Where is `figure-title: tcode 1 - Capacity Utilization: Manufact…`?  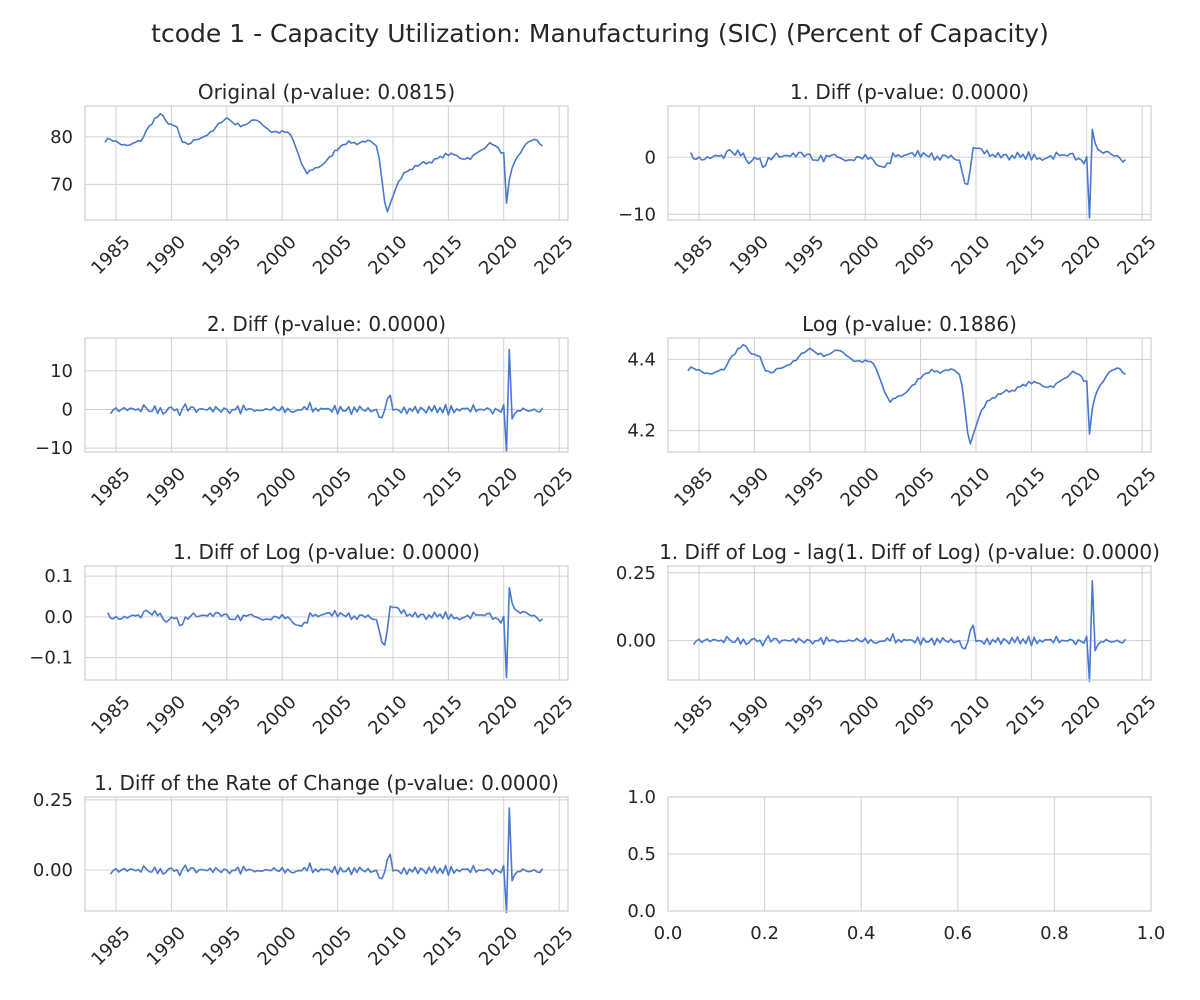
figure-title: tcode 1 - Capacity Utilization: Manufact… is located at coordinates (600, 33).